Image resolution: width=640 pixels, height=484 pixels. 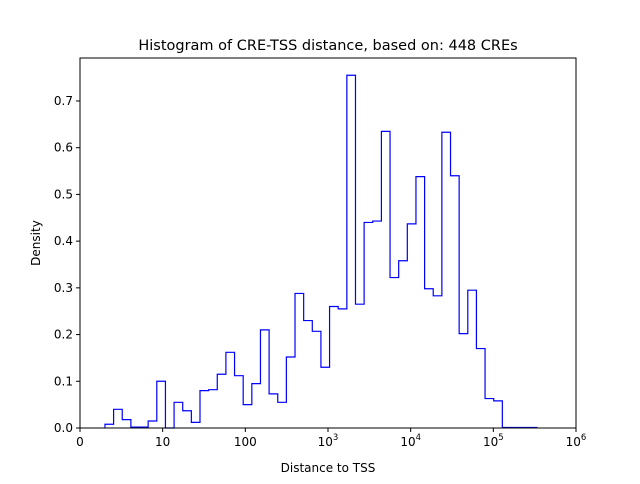 What do you see at coordinates (63, 288) in the screenshot?
I see `y-tick-label: 0.3` at bounding box center [63, 288].